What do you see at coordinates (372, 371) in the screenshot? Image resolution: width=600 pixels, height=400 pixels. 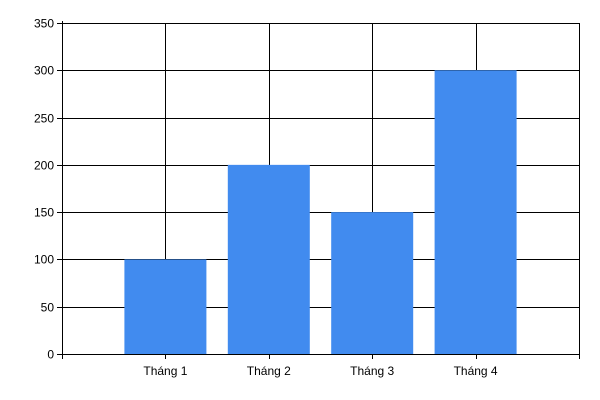 I see `x-tick-label: Tháng 3` at bounding box center [372, 371].